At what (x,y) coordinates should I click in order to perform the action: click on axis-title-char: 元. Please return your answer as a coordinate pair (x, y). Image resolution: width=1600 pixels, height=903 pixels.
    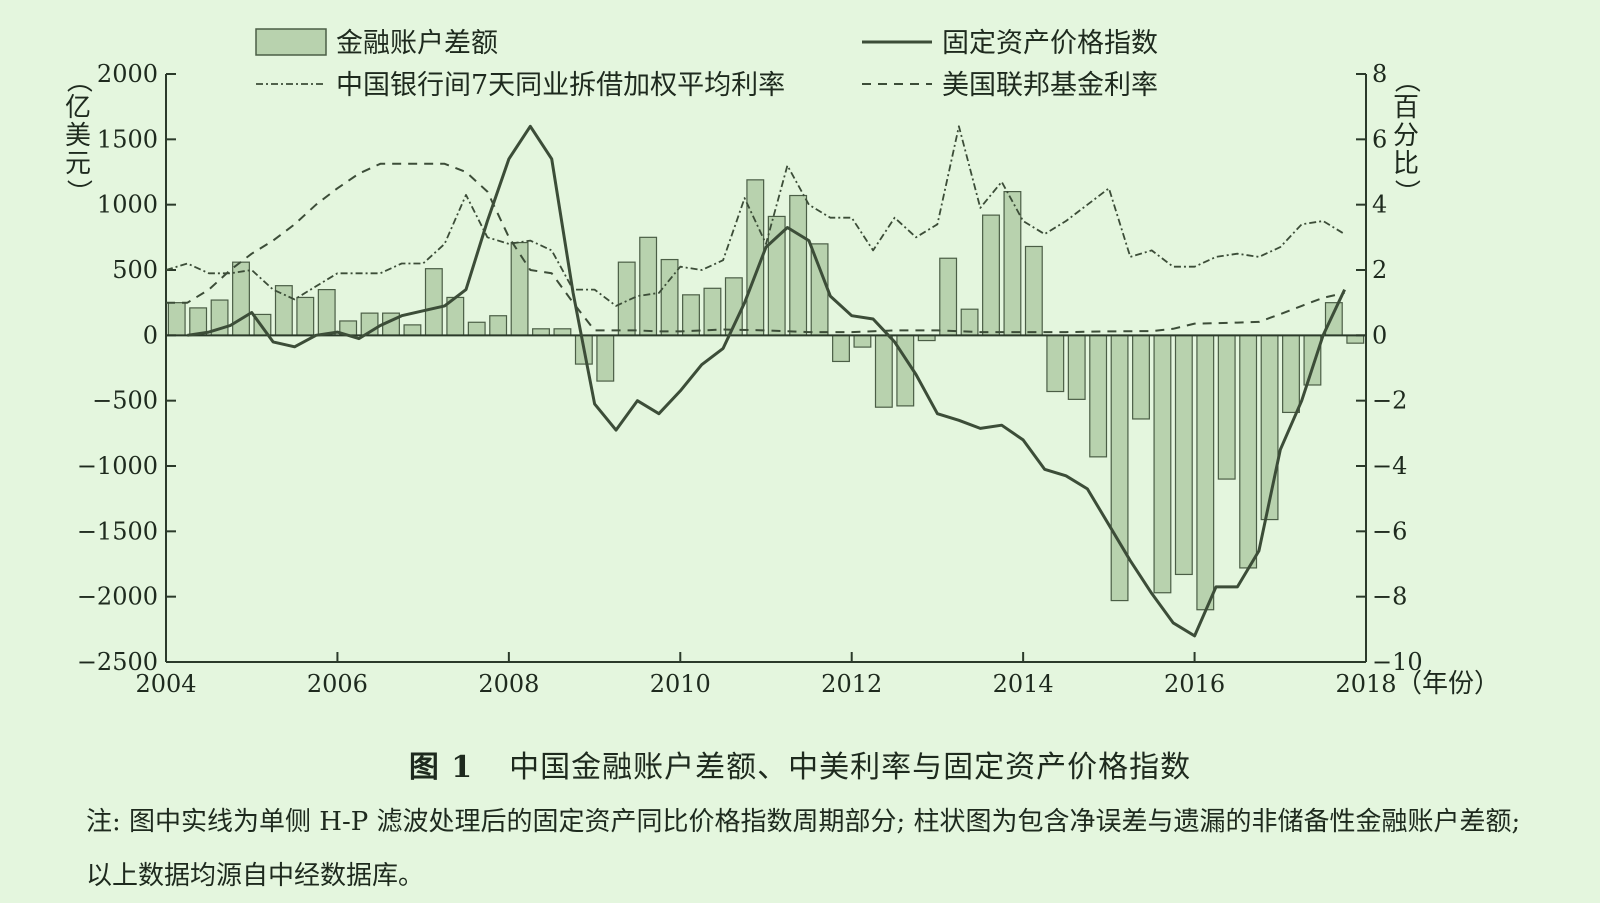
    Looking at the image, I should click on (78, 164).